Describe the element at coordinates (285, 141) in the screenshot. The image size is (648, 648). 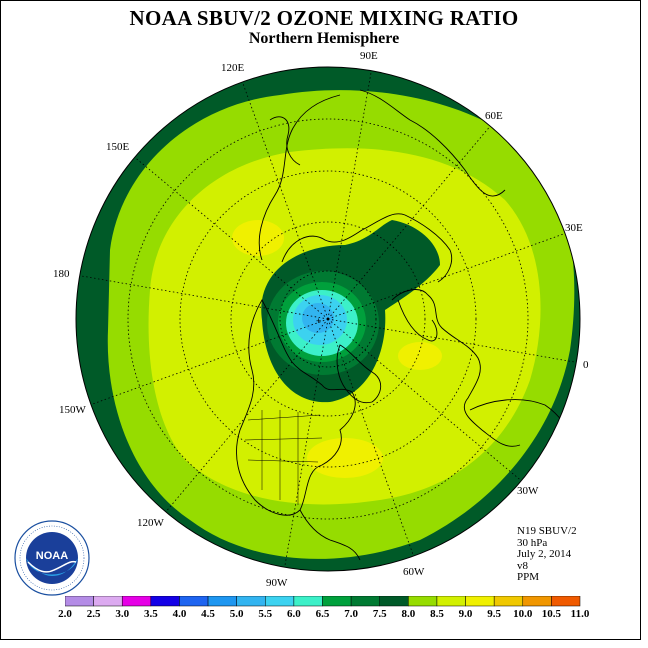
I see `coast-japan` at that location.